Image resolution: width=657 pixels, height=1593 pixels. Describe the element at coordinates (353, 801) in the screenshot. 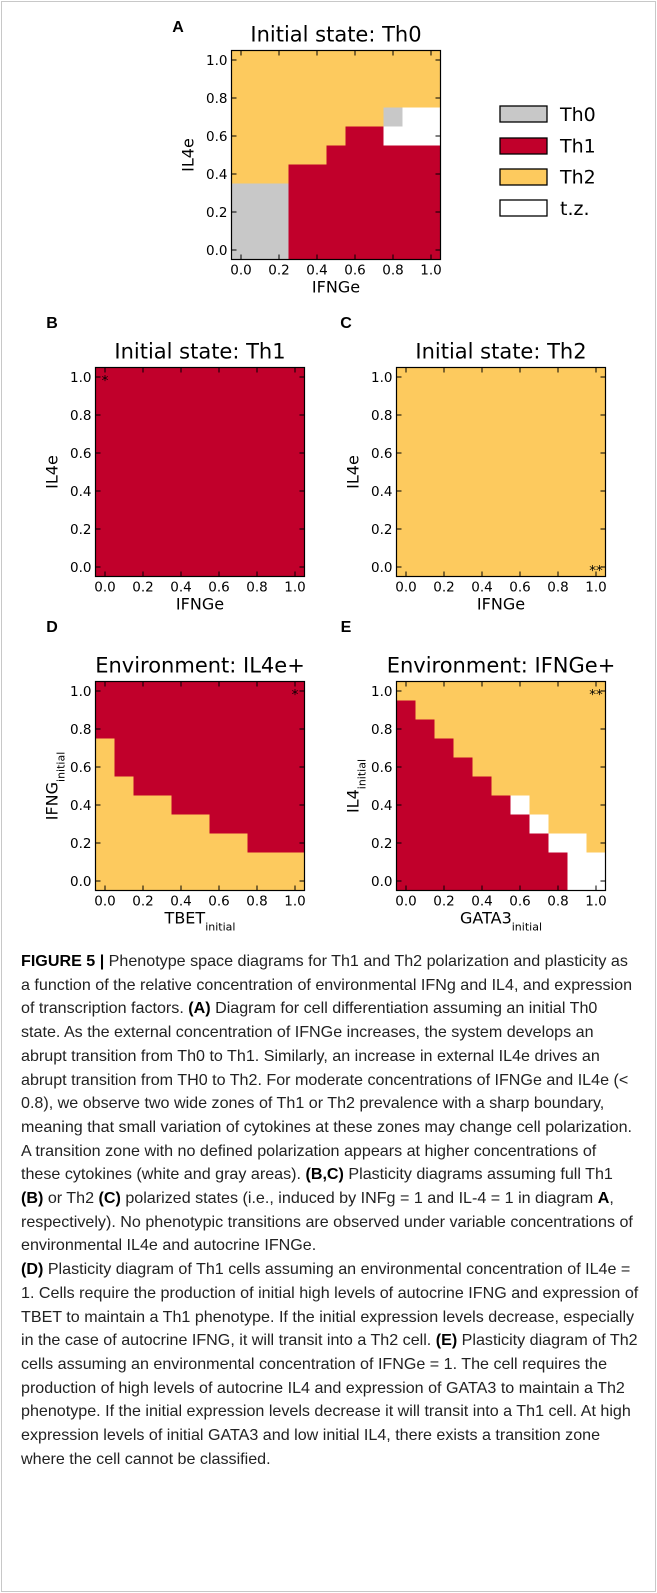

I see `y-axis-label-main: IL4` at that location.